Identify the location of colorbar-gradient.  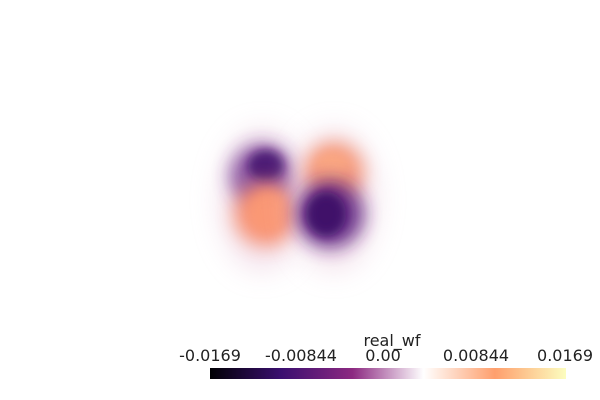
(388, 373).